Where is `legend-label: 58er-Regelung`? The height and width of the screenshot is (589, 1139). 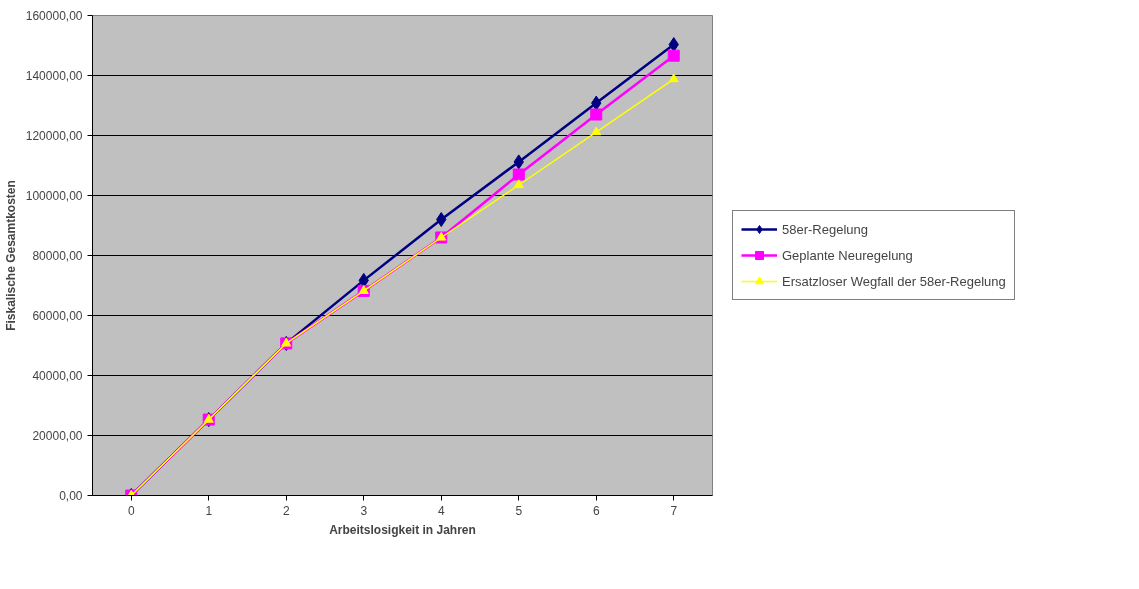 legend-label: 58er-Regelung is located at coordinates (825, 229).